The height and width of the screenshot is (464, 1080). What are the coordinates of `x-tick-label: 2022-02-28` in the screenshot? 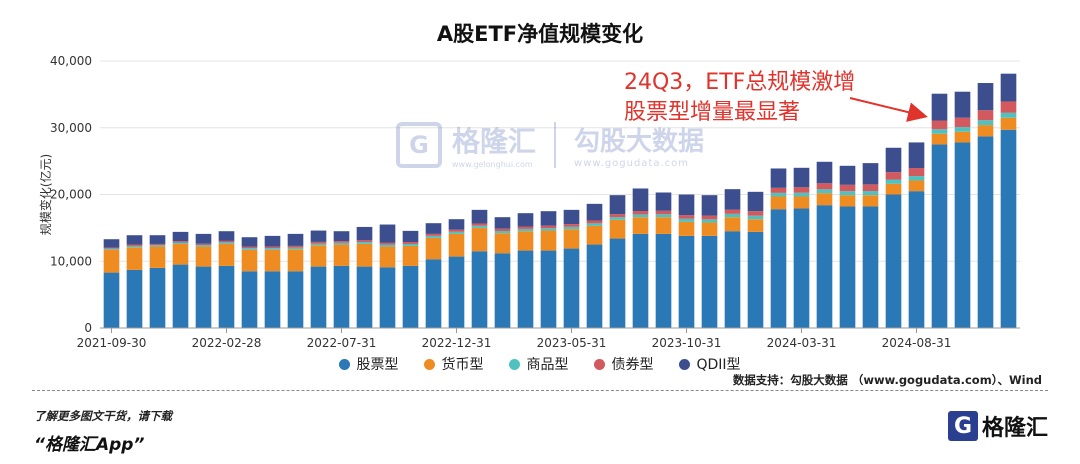 It's located at (227, 343).